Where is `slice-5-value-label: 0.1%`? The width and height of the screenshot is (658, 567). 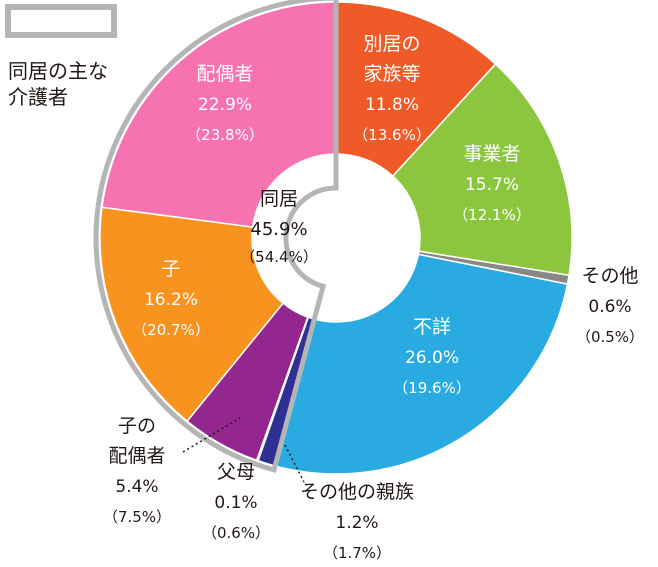 slice-5-value-label: 0.1% is located at coordinates (235, 503).